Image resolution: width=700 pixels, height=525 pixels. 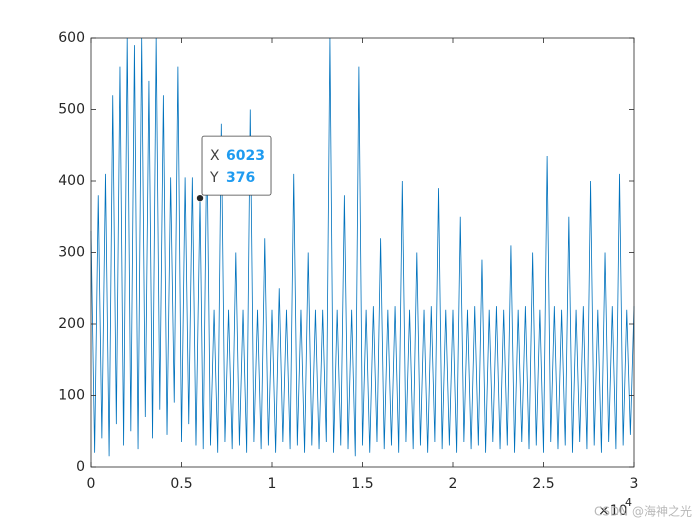 What do you see at coordinates (71, 253) in the screenshot?
I see `y-tick-label: 300` at bounding box center [71, 253].